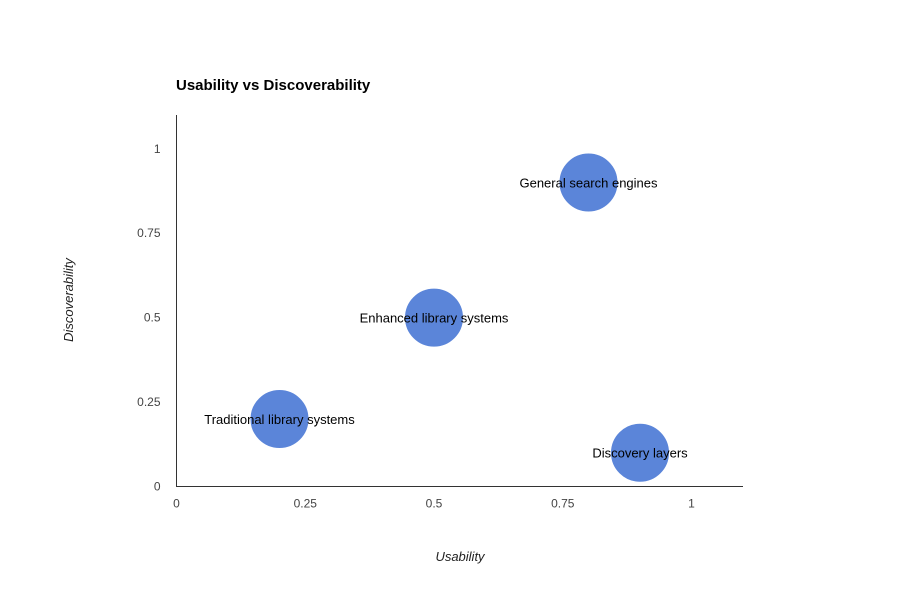 The height and width of the screenshot is (607, 919). Describe the element at coordinates (157, 487) in the screenshot. I see `y-tick-label: 0` at that location.